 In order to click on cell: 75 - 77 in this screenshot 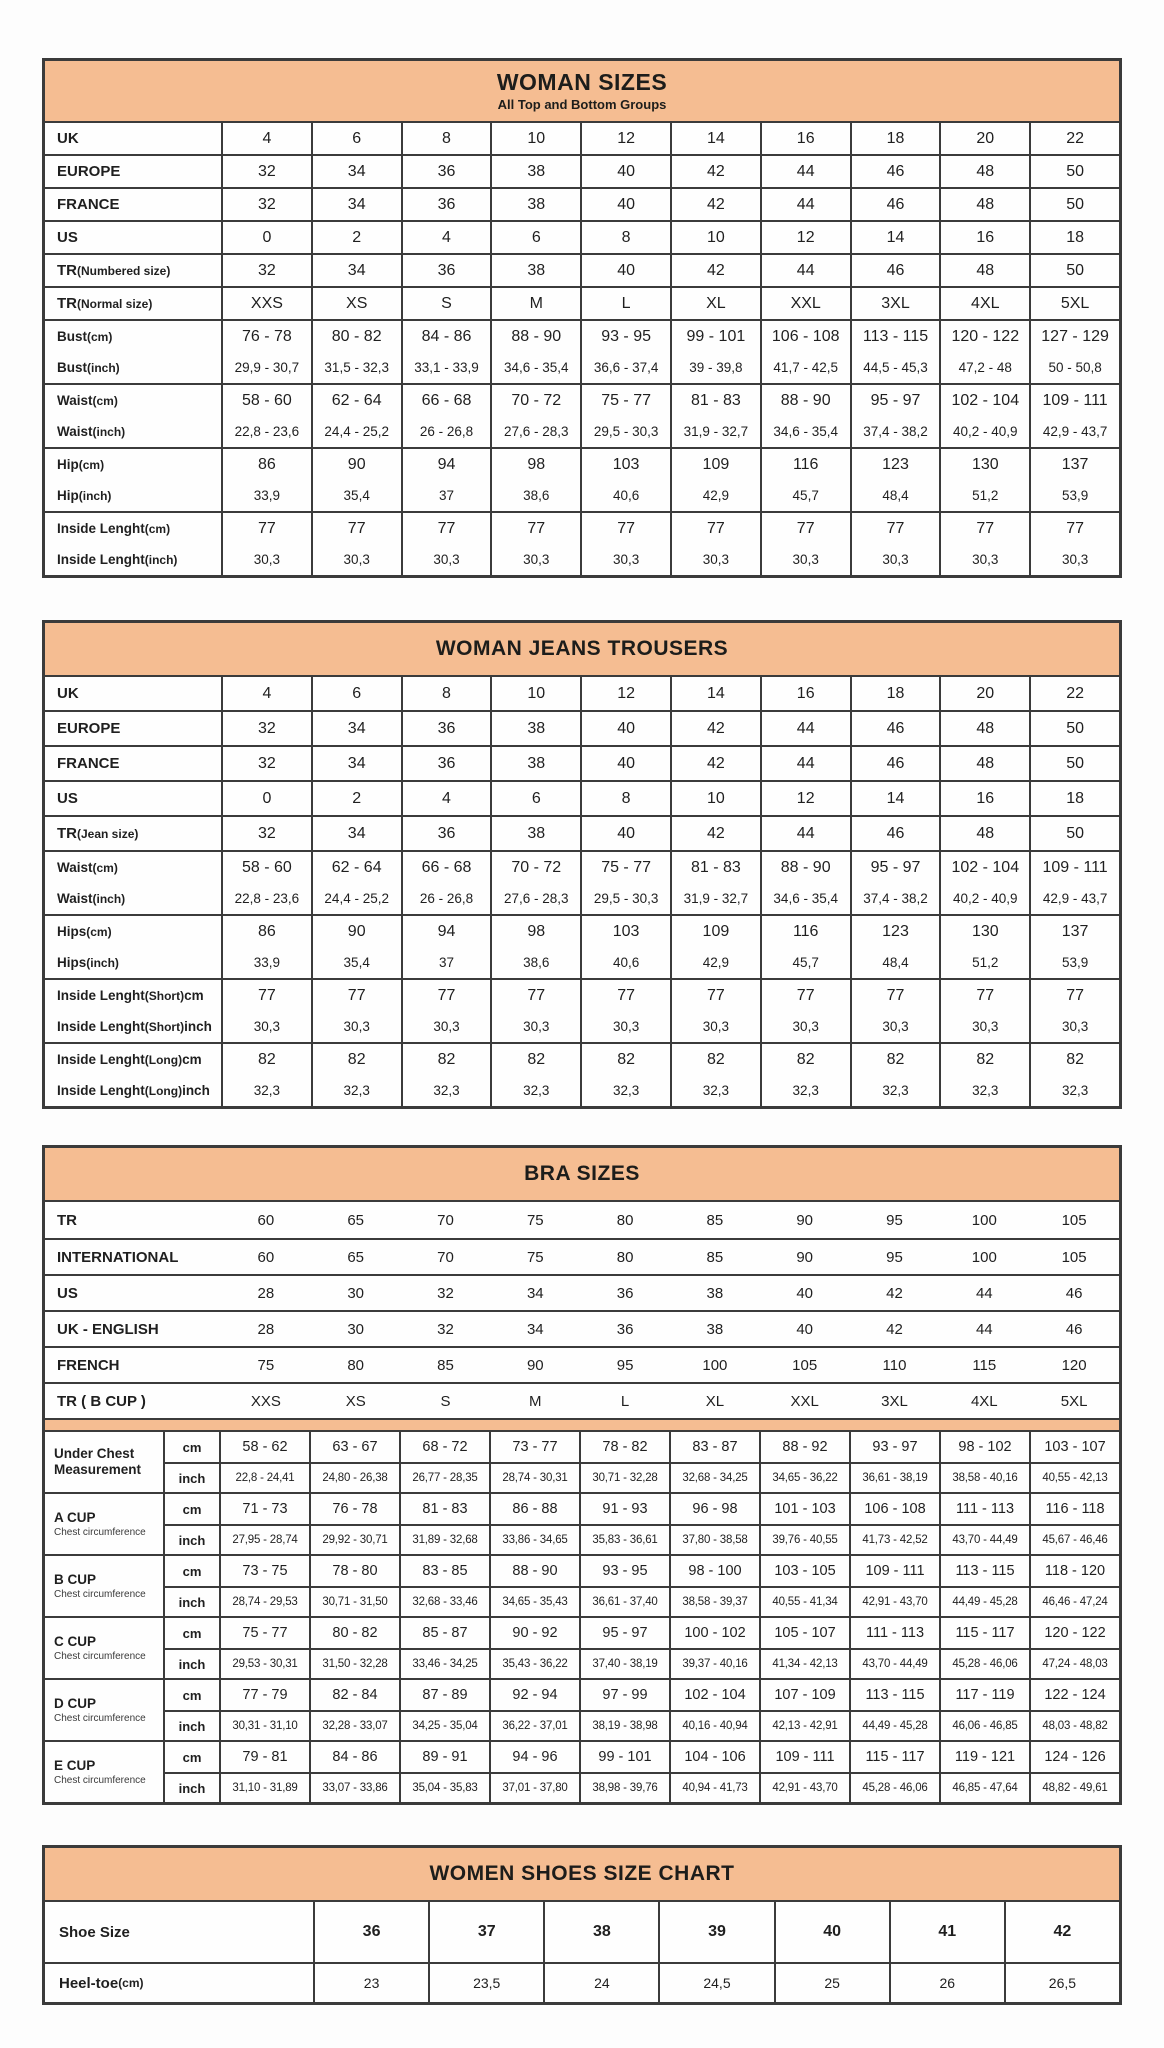, I will do `click(264, 1633)`.